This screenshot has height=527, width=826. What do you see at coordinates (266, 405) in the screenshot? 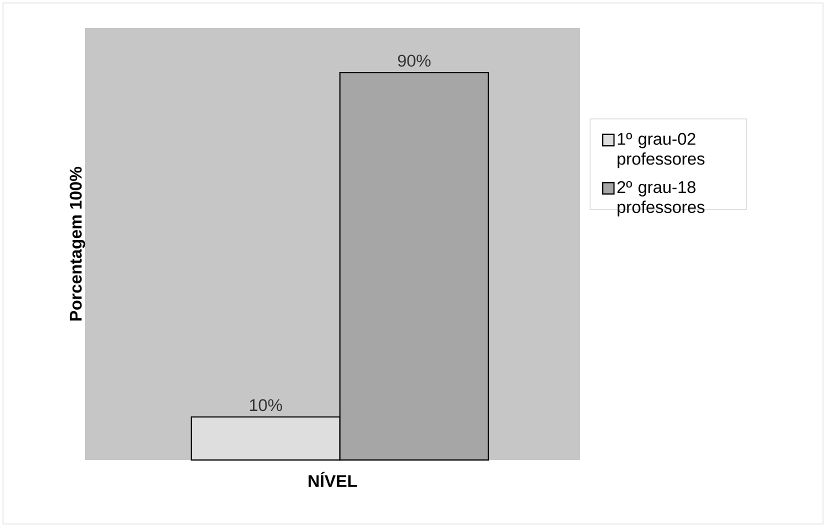
I see `data-label: 10%` at bounding box center [266, 405].